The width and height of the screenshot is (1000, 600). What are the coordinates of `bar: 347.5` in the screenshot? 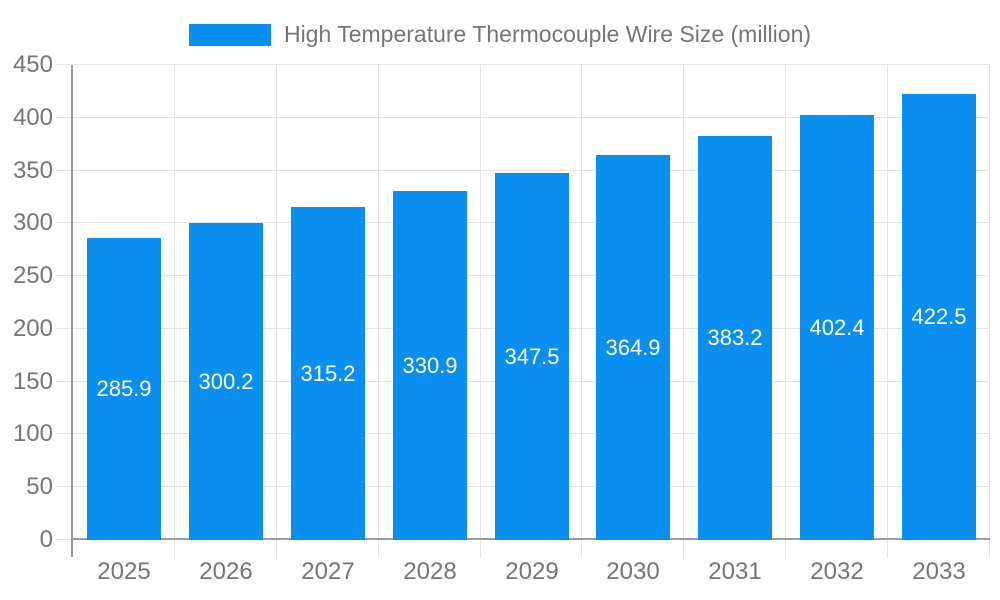 It's located at (532, 356).